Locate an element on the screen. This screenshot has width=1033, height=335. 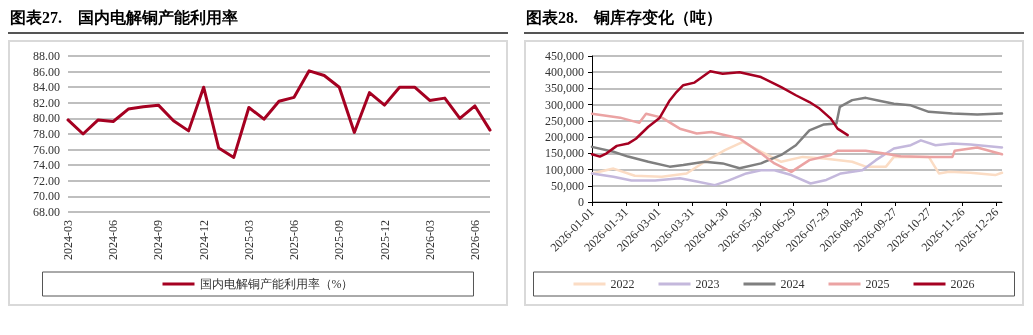
x-tick-label: 2024-12 is located at coordinates (203, 240).